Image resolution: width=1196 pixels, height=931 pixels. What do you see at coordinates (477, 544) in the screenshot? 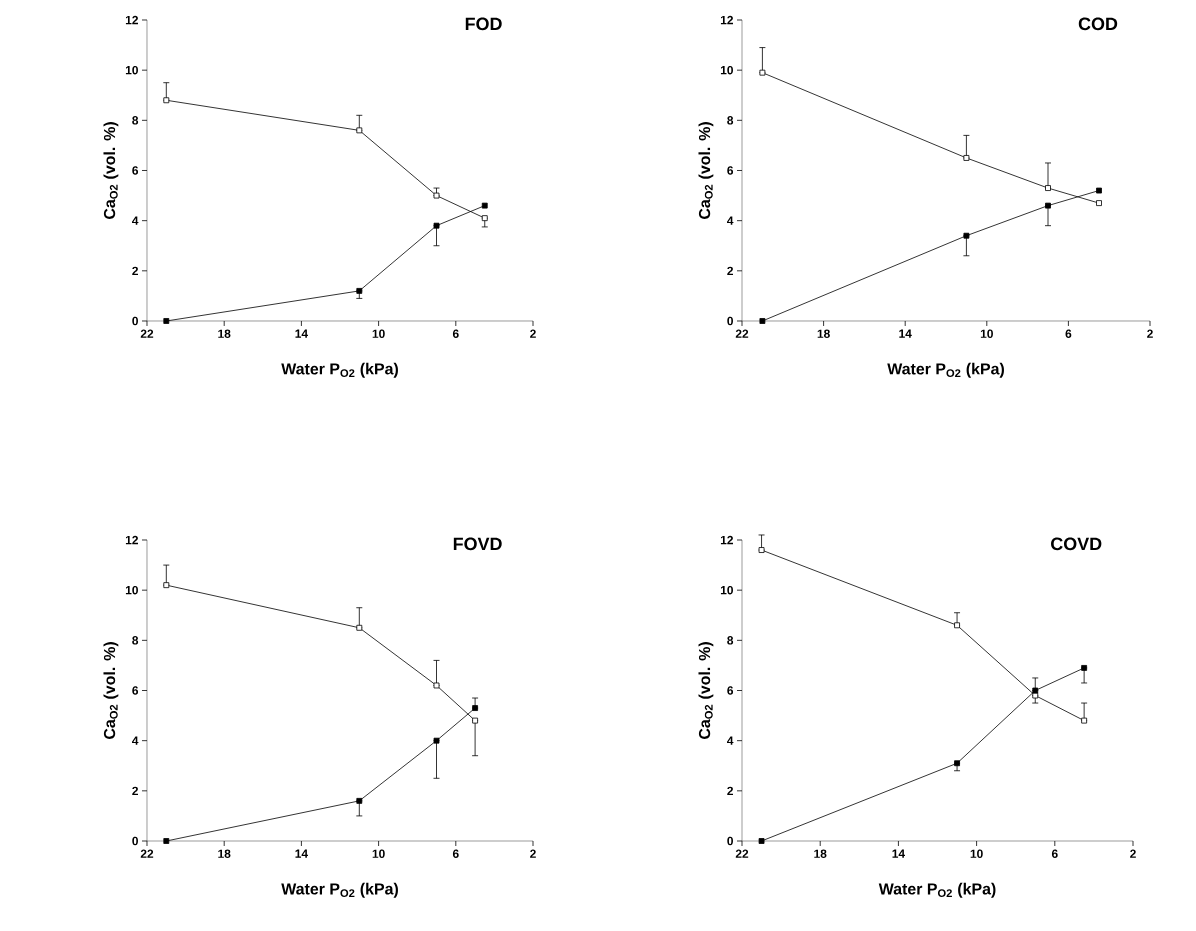
I see `chart-title: FOVD` at bounding box center [477, 544].